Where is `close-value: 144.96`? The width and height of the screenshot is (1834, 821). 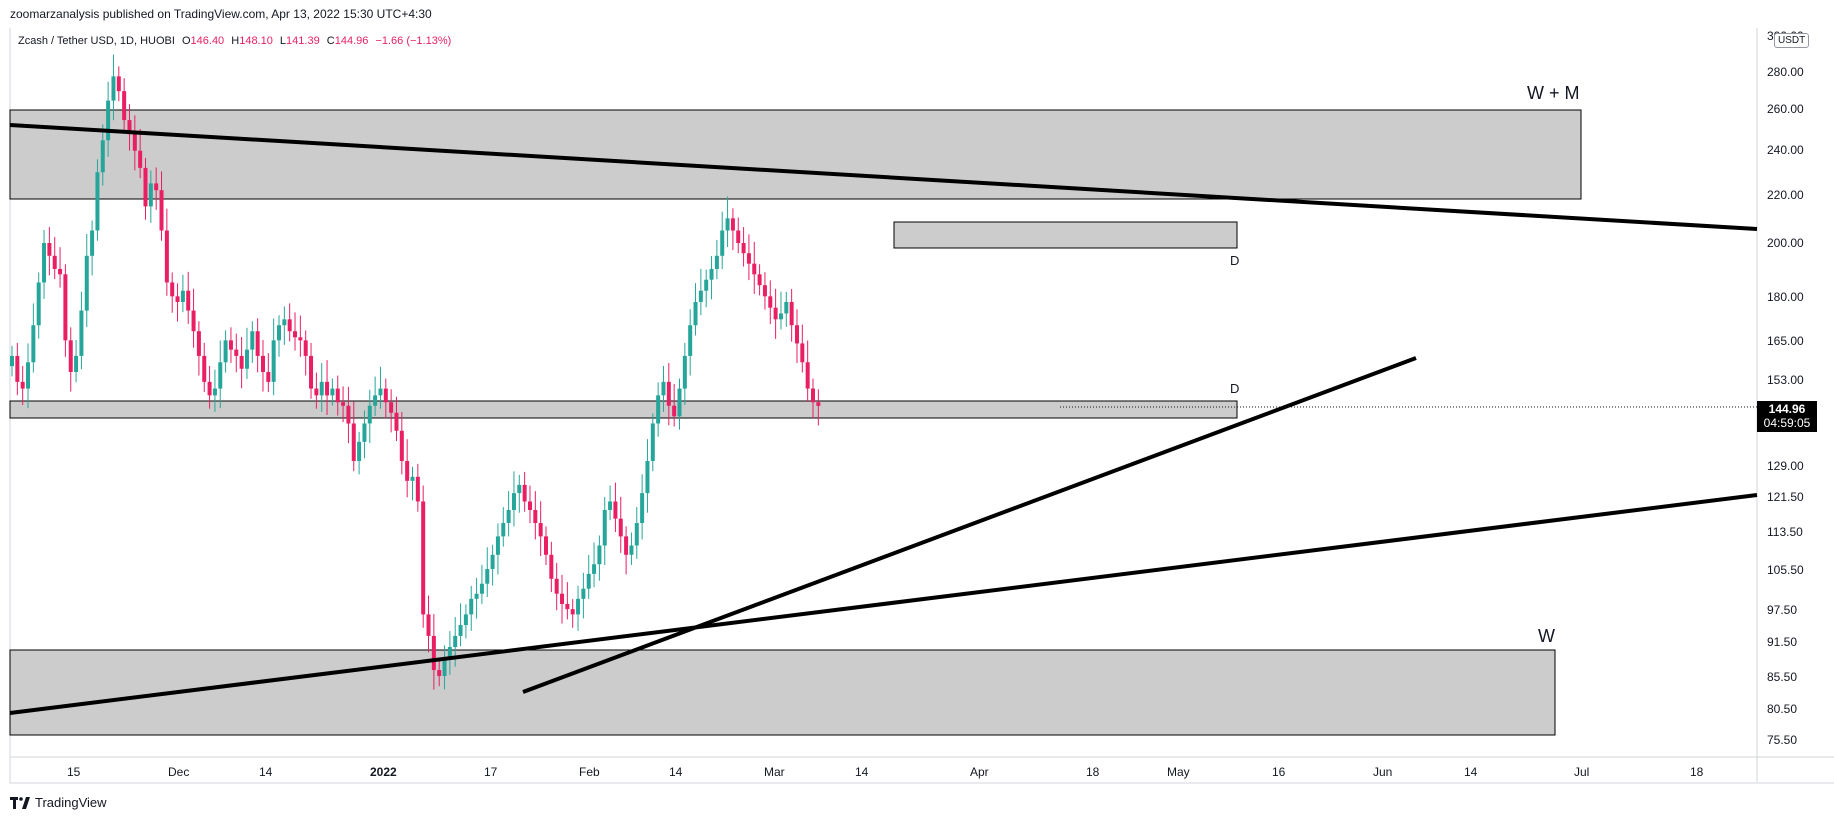
close-value: 144.96 is located at coordinates (351, 41).